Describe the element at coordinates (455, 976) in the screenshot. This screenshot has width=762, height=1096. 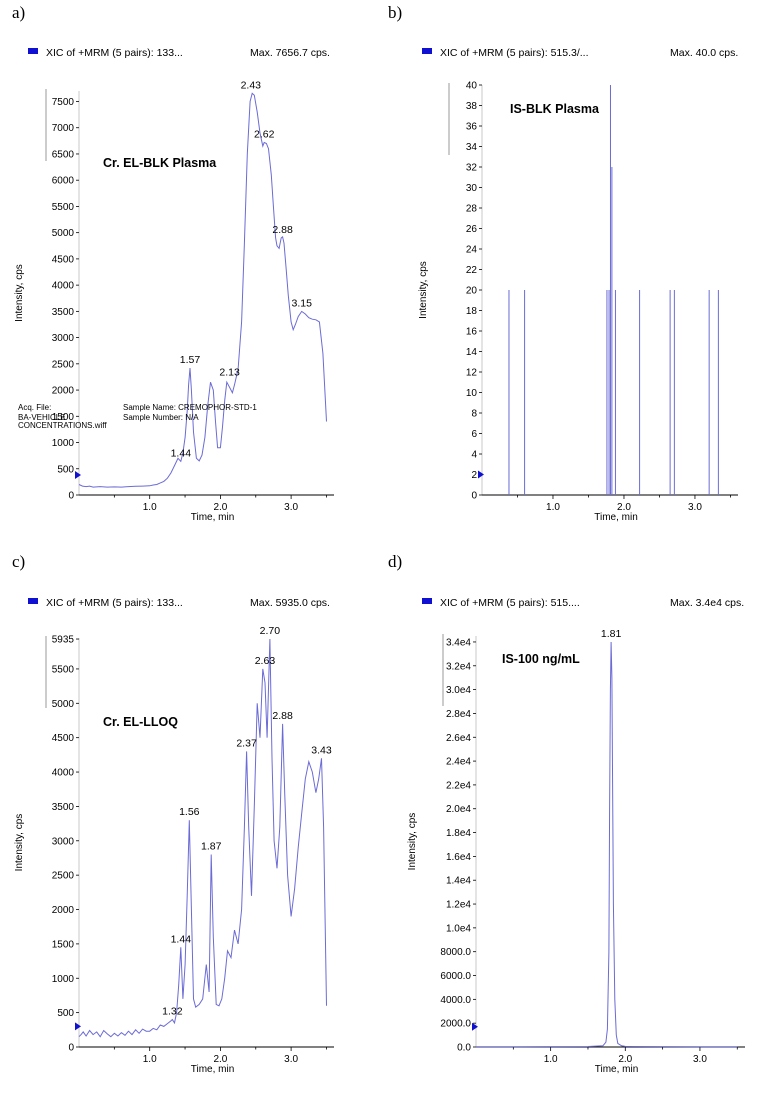
I see `y-tick-label: 6000.0` at that location.